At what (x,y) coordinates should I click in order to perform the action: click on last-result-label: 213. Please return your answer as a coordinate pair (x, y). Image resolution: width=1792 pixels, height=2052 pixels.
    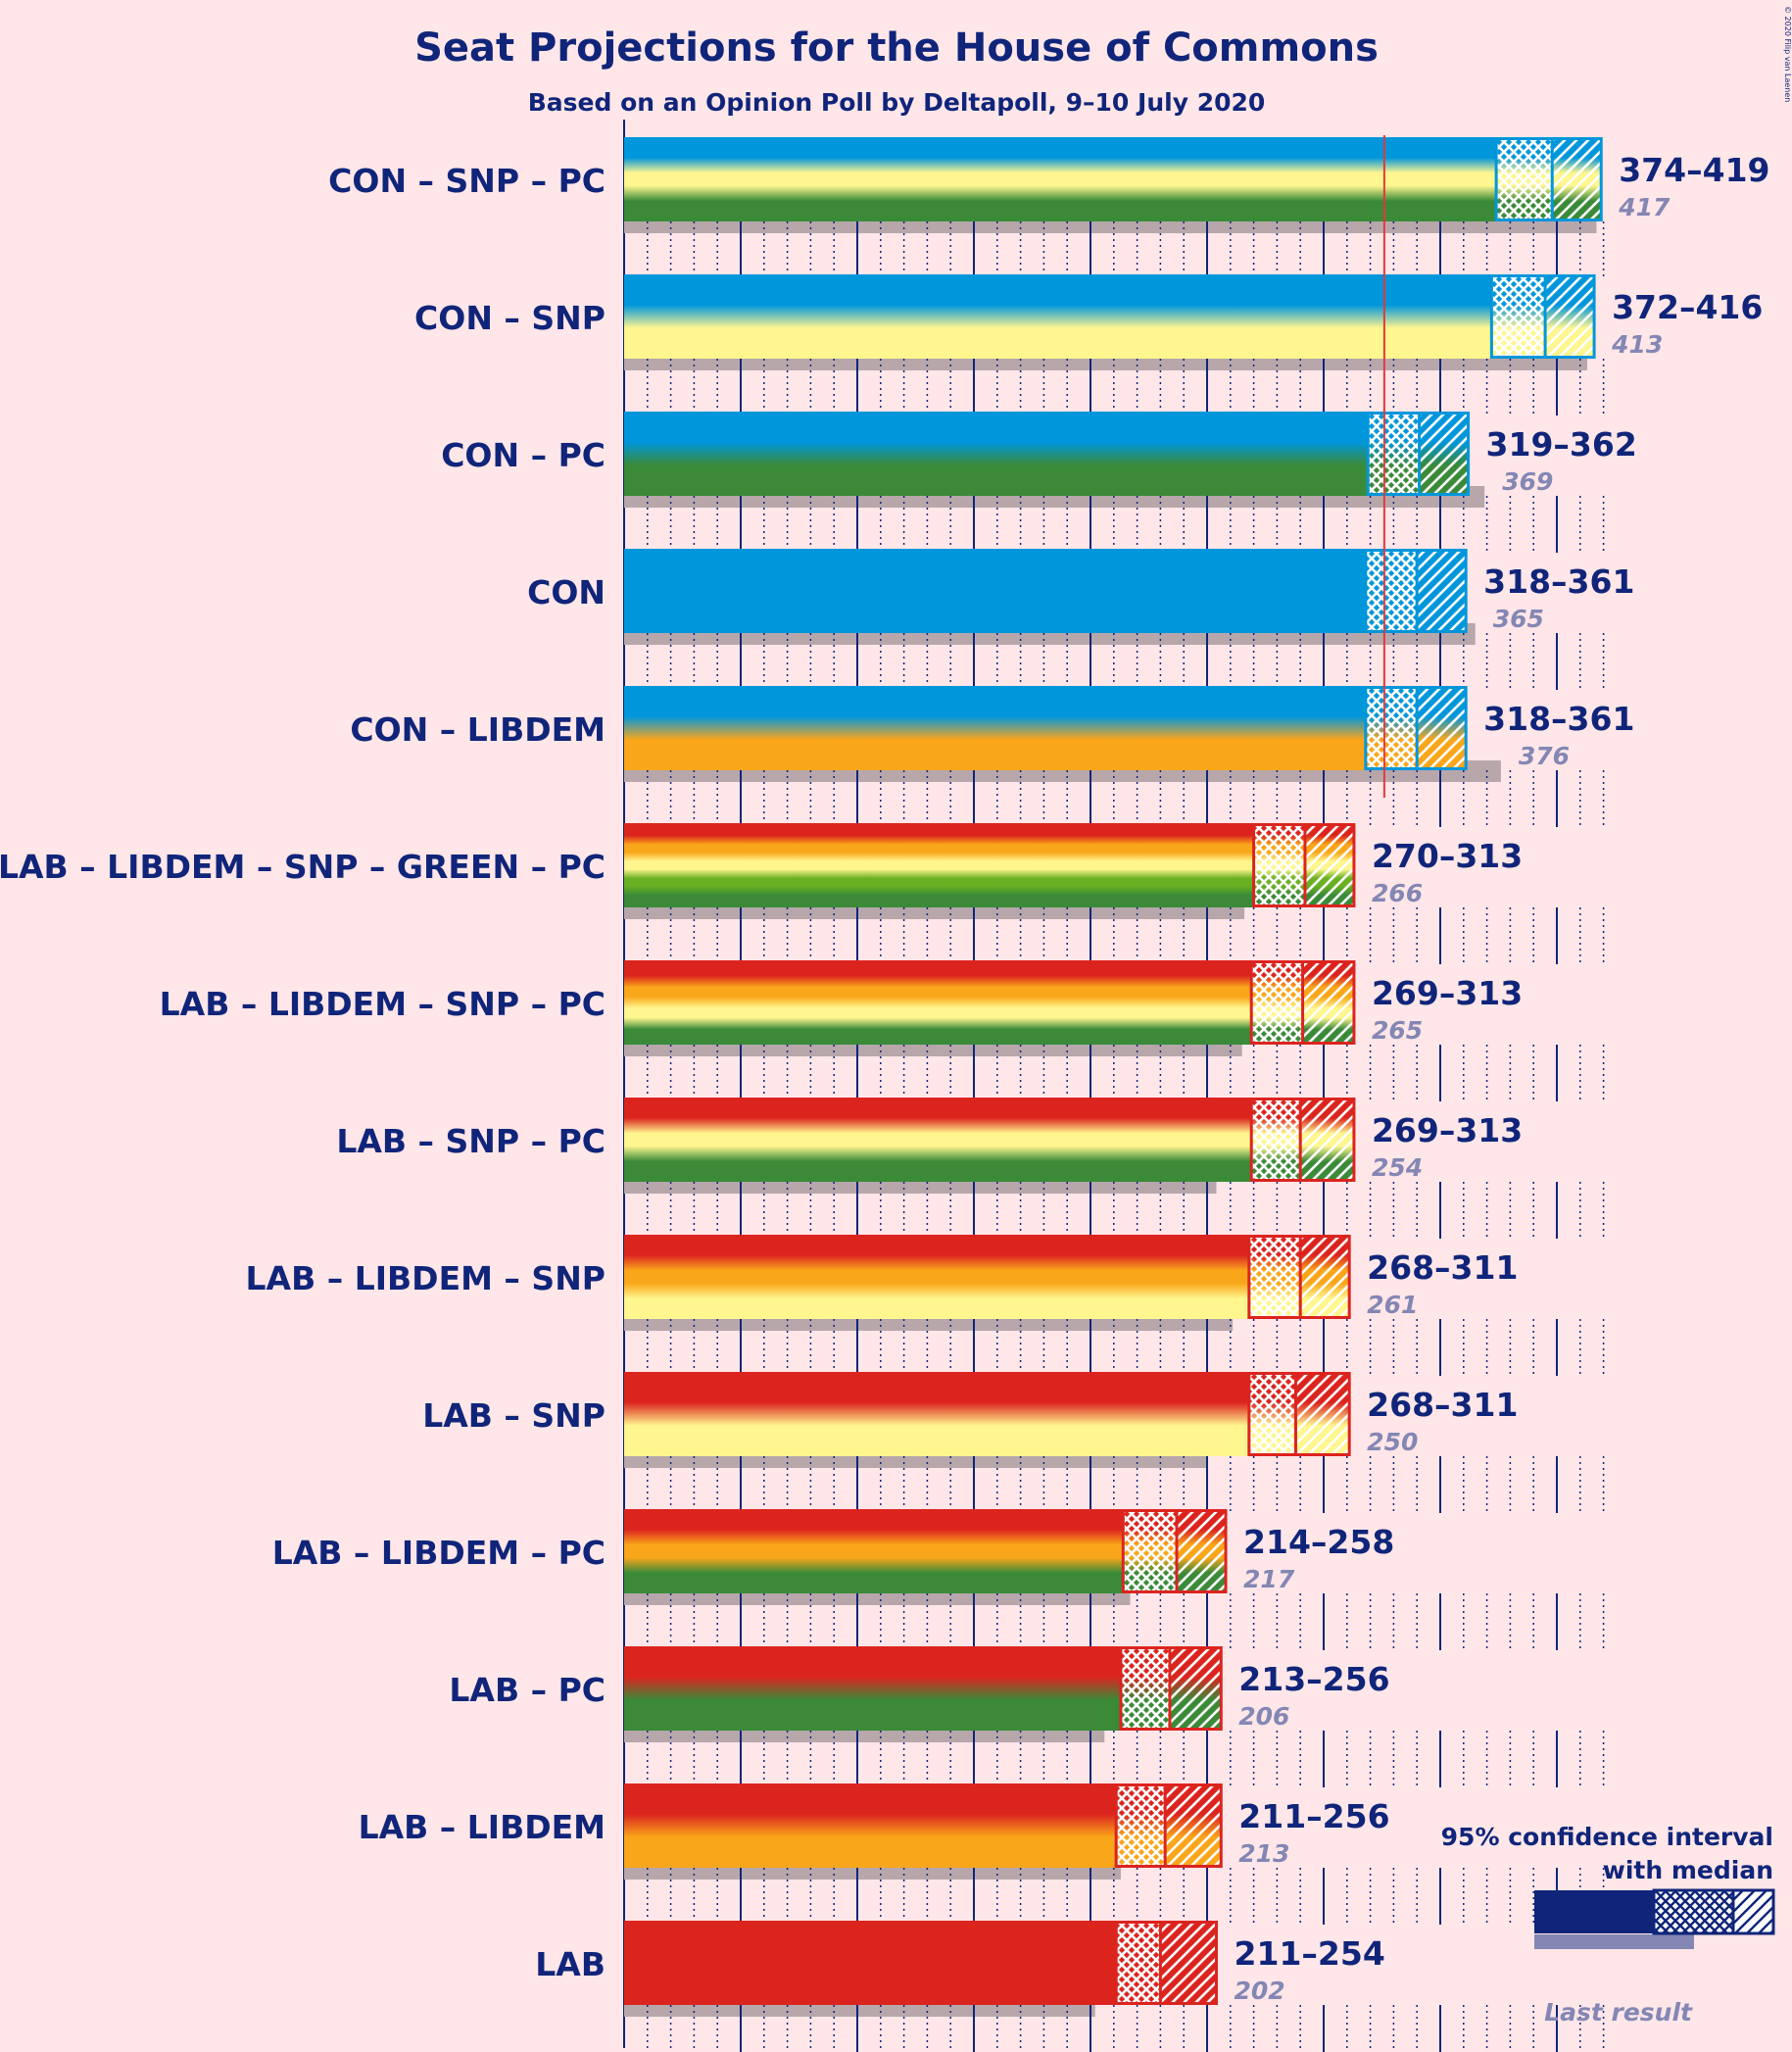
    Looking at the image, I should click on (1263, 1853).